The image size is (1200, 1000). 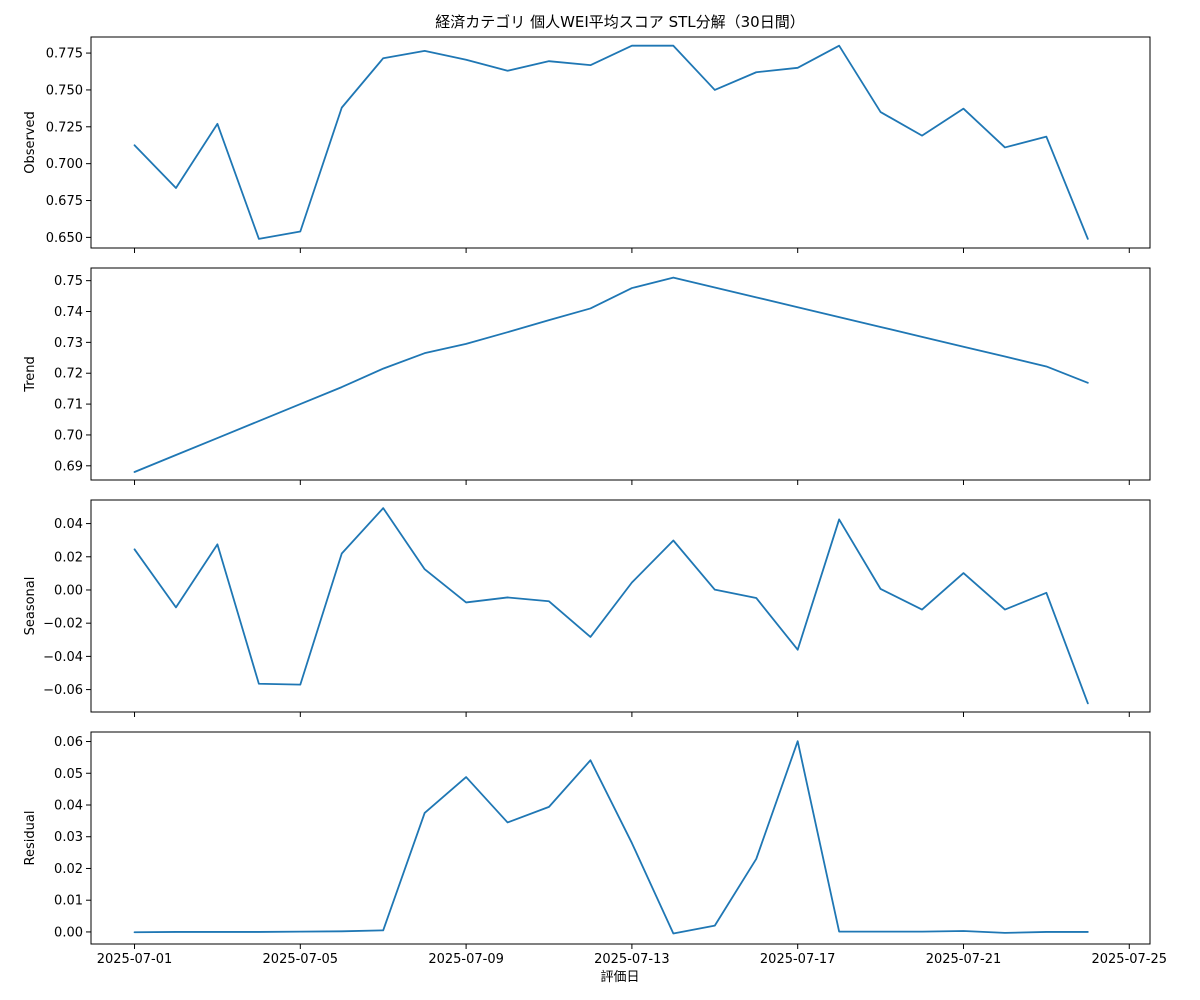 What do you see at coordinates (619, 22) in the screenshot?
I see `chart-title: 経済カテゴリ 個人WEI平均スコア STL分解（30日間）` at bounding box center [619, 22].